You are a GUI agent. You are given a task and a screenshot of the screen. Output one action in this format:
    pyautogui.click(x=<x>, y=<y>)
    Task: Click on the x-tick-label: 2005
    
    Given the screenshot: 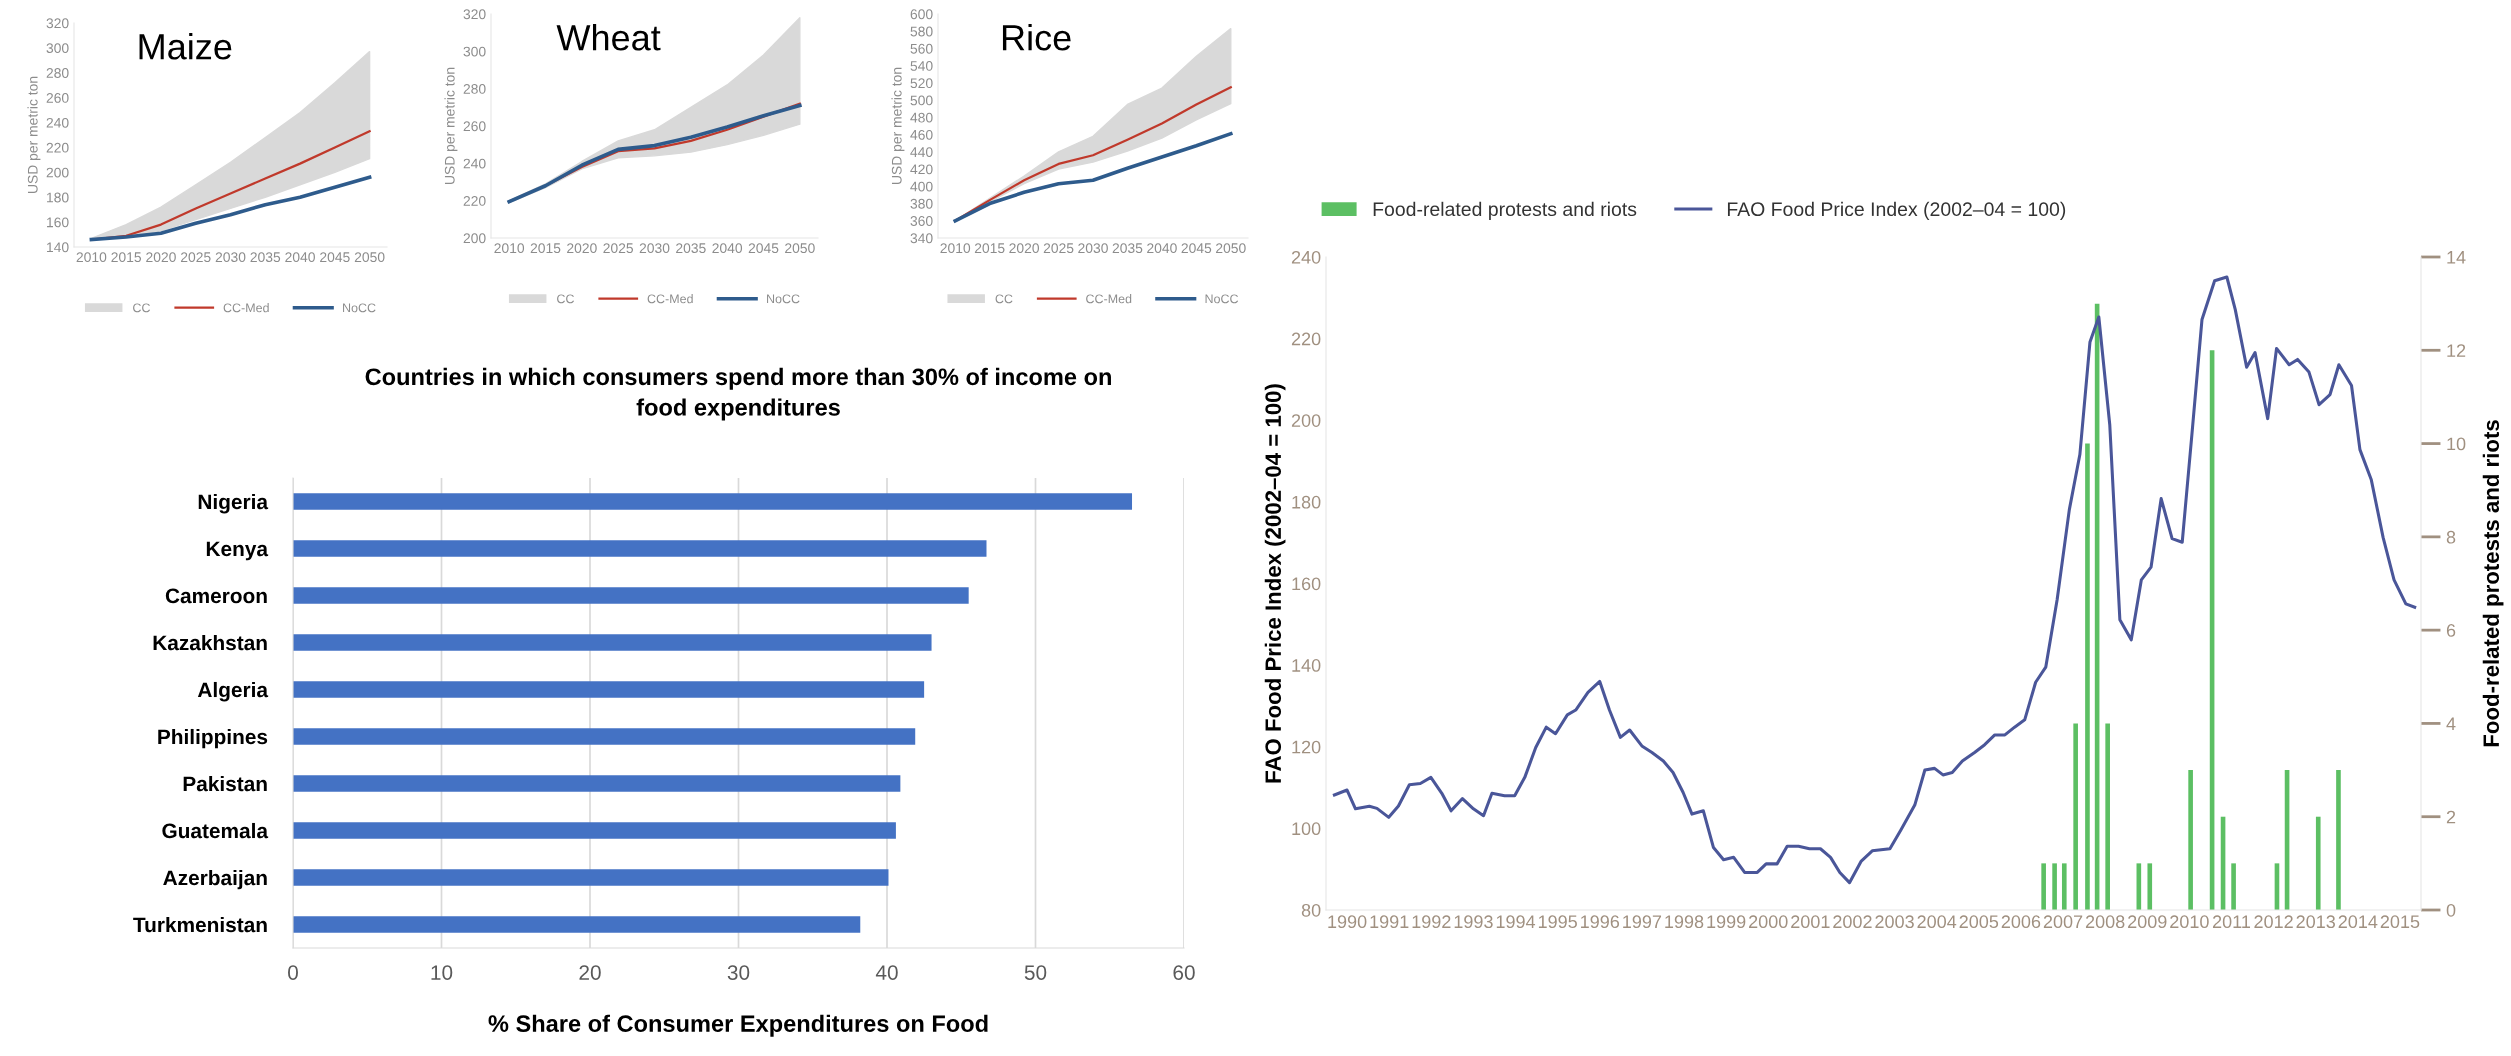 What is the action you would take?
    pyautogui.click(x=1979, y=922)
    